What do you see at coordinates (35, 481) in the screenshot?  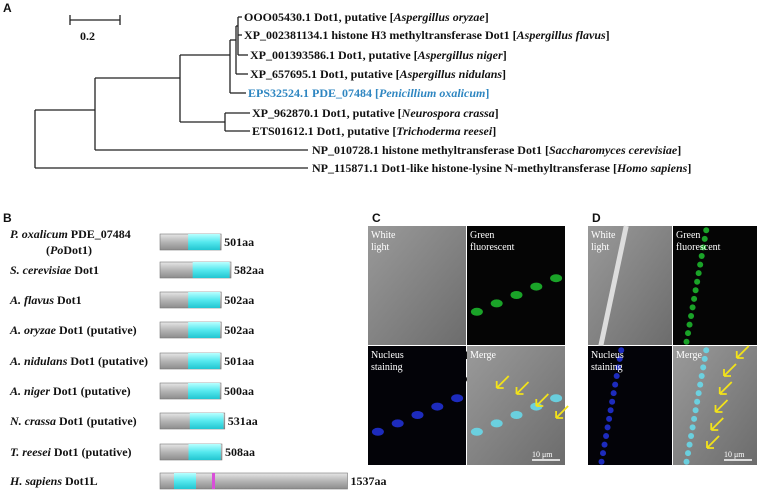 I see `text-part: H. sapiens` at bounding box center [35, 481].